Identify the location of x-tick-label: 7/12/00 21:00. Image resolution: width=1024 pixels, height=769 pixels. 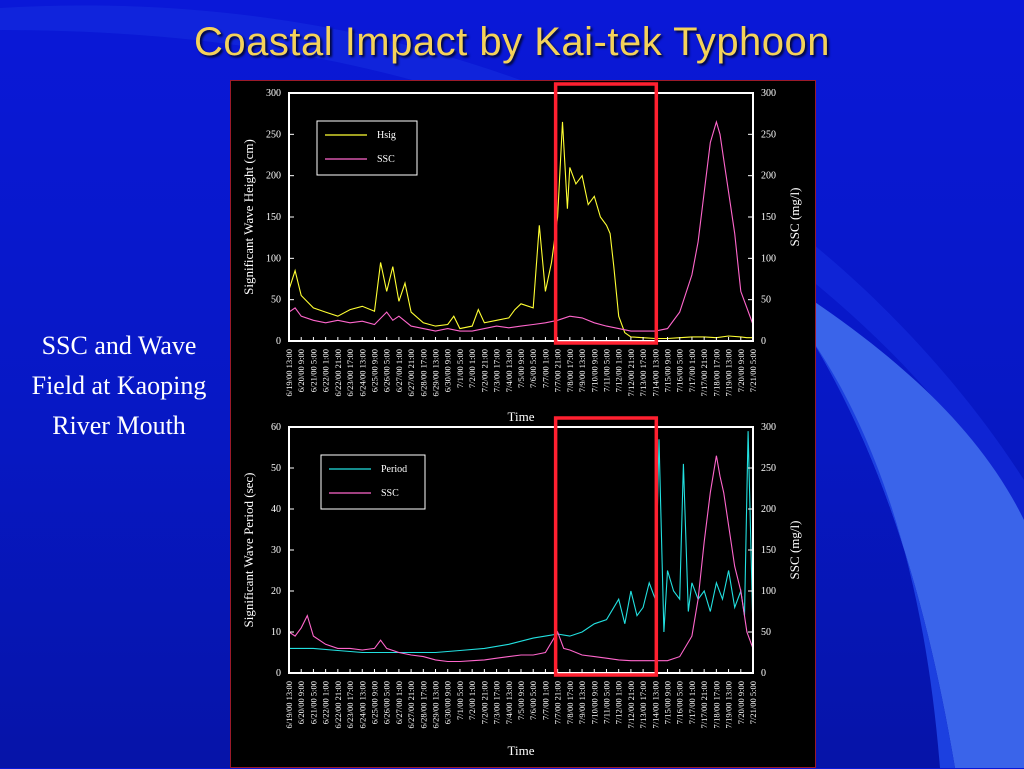
(631, 372).